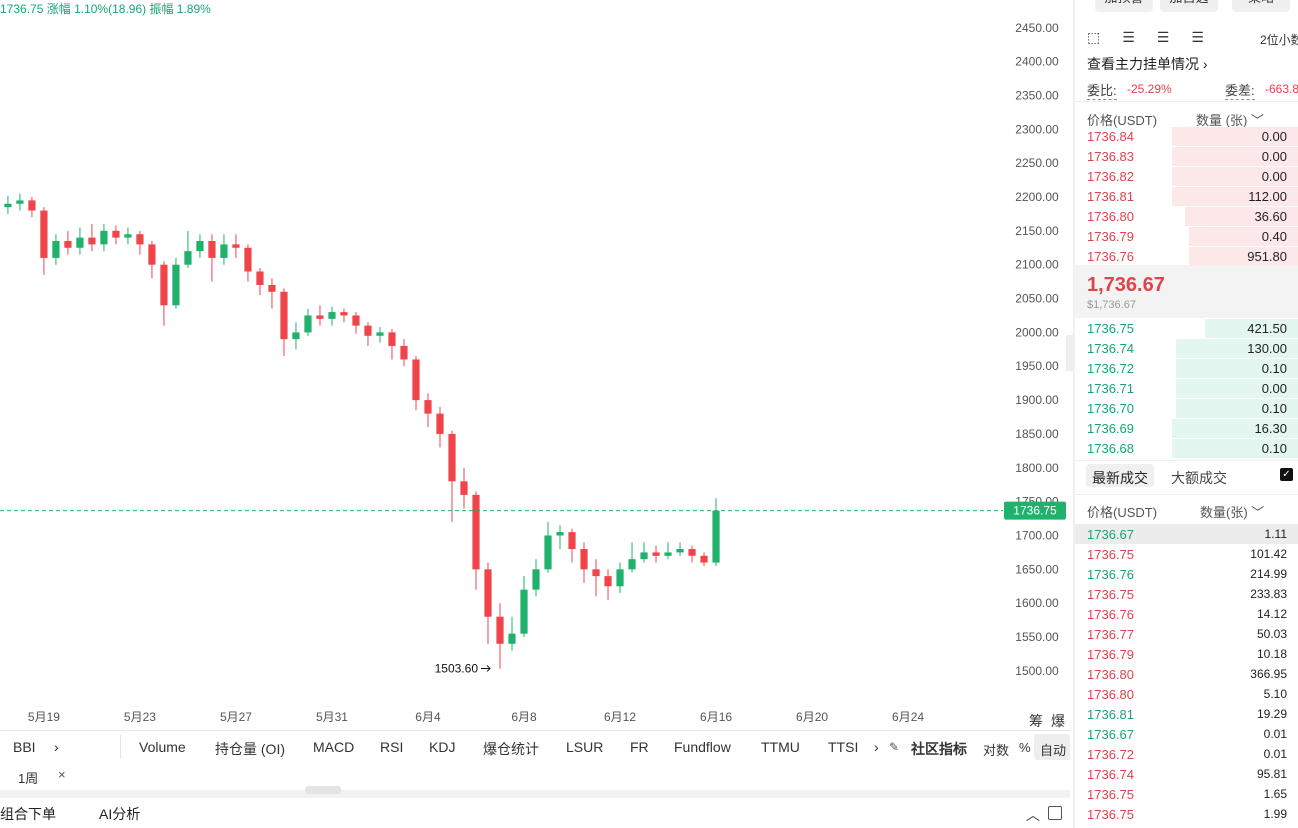 This screenshot has width=1298, height=828. What do you see at coordinates (28, 778) in the screenshot?
I see `period: 1周` at bounding box center [28, 778].